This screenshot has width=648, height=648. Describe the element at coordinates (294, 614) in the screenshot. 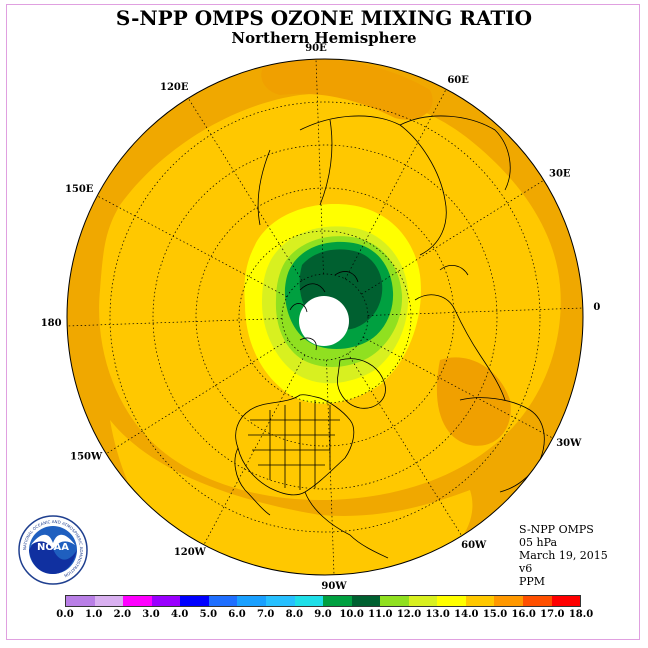

I see `colorbar-tick-label: 8.0` at that location.